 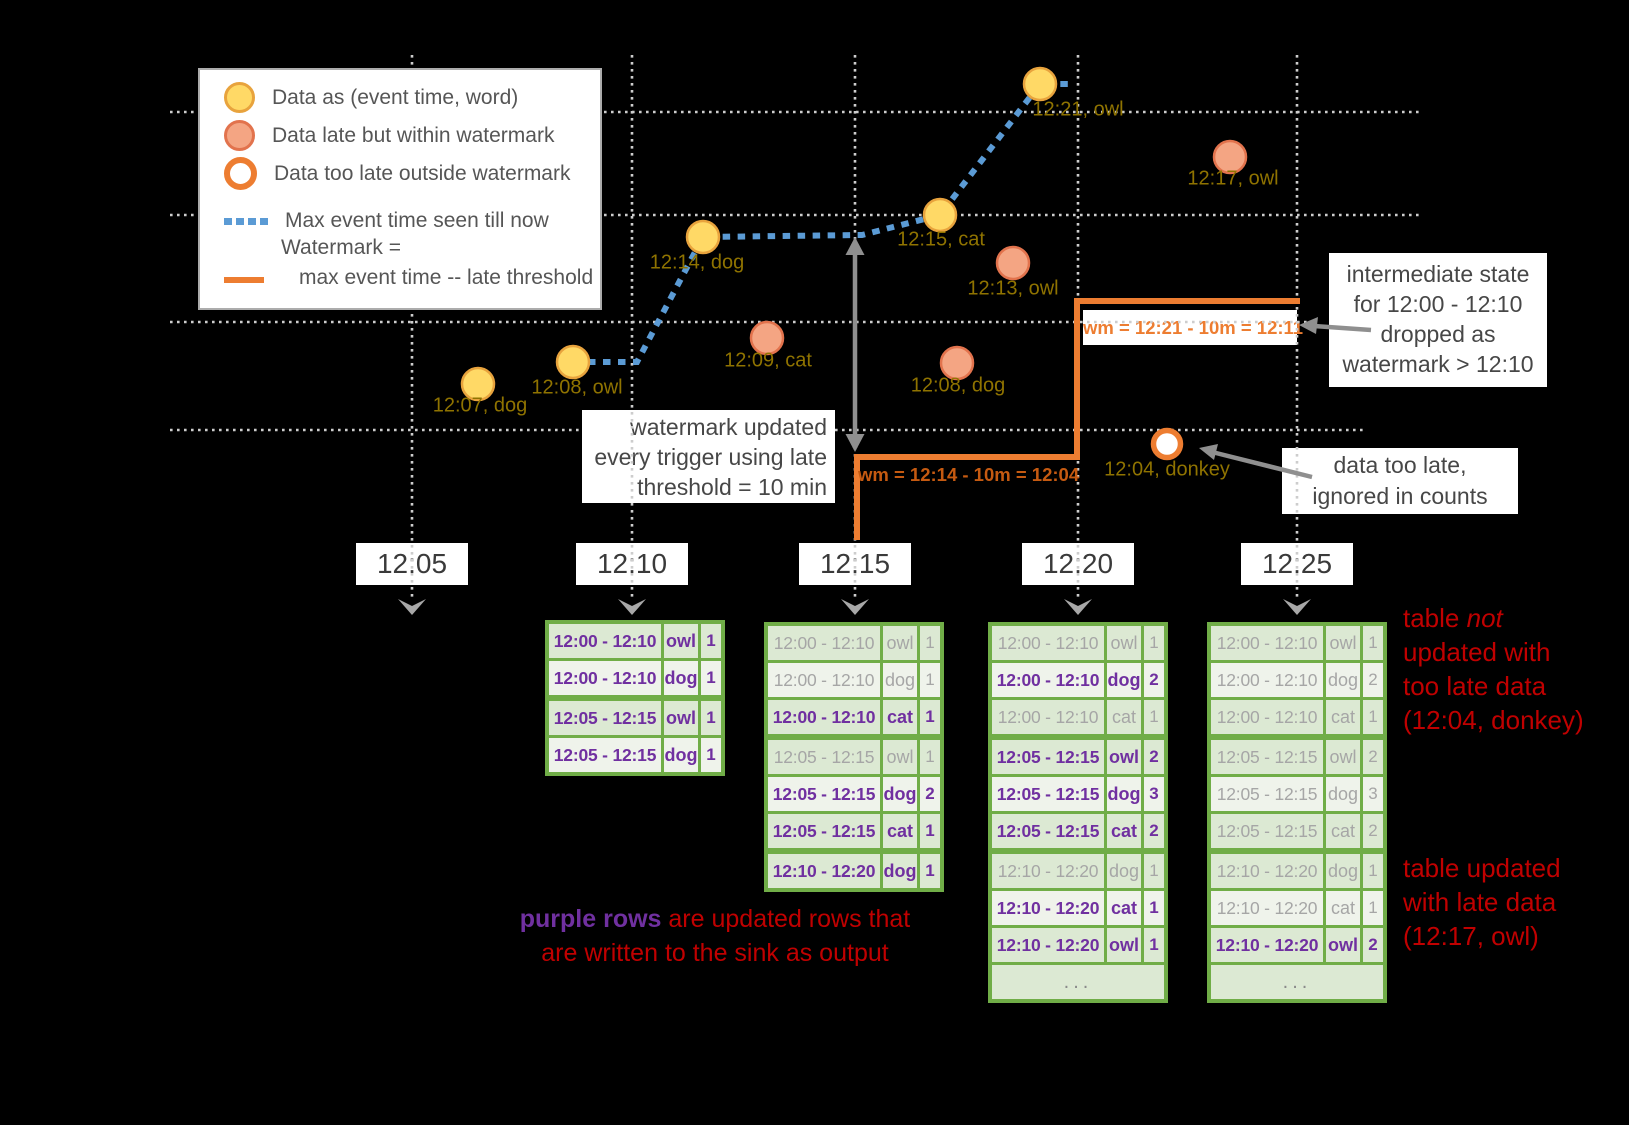 I want to click on table-row: 12:10 - 12:20 cat 1, so click(x=1297, y=908).